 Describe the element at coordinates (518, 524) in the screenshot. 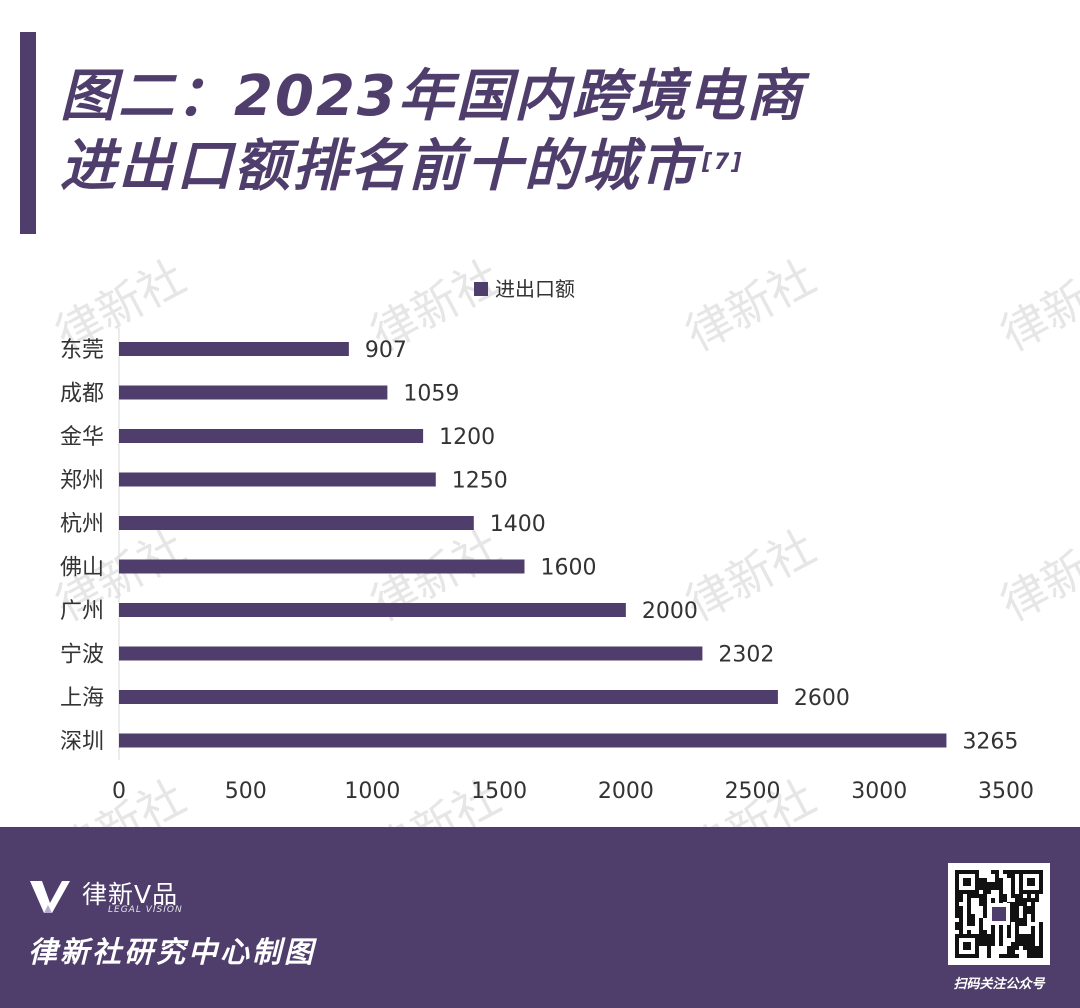

I see `data-label: 1400` at that location.